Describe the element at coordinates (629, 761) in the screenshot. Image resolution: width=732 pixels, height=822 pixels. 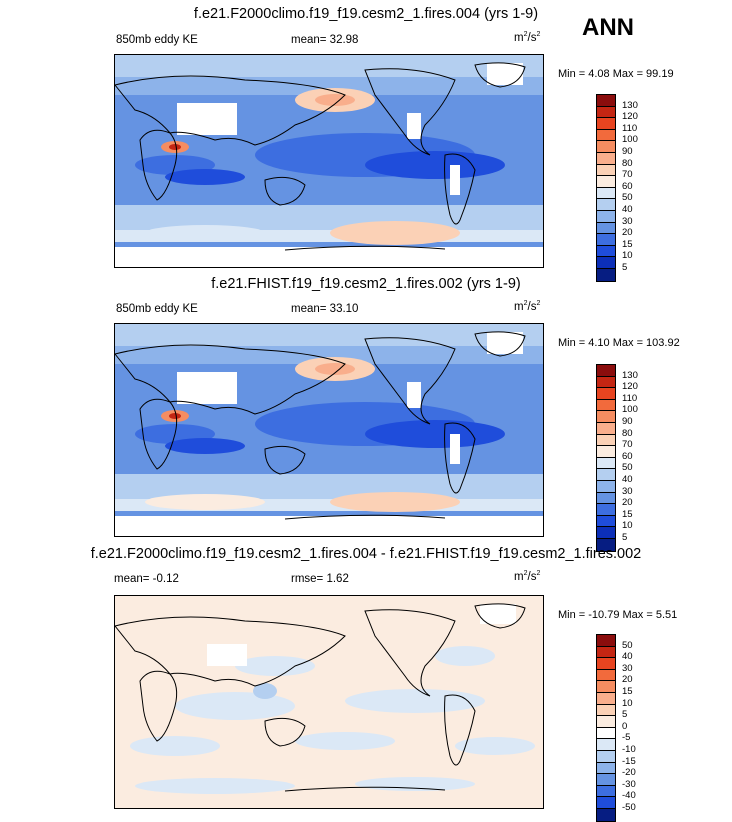
I see `colorbar-level-label: -15` at that location.